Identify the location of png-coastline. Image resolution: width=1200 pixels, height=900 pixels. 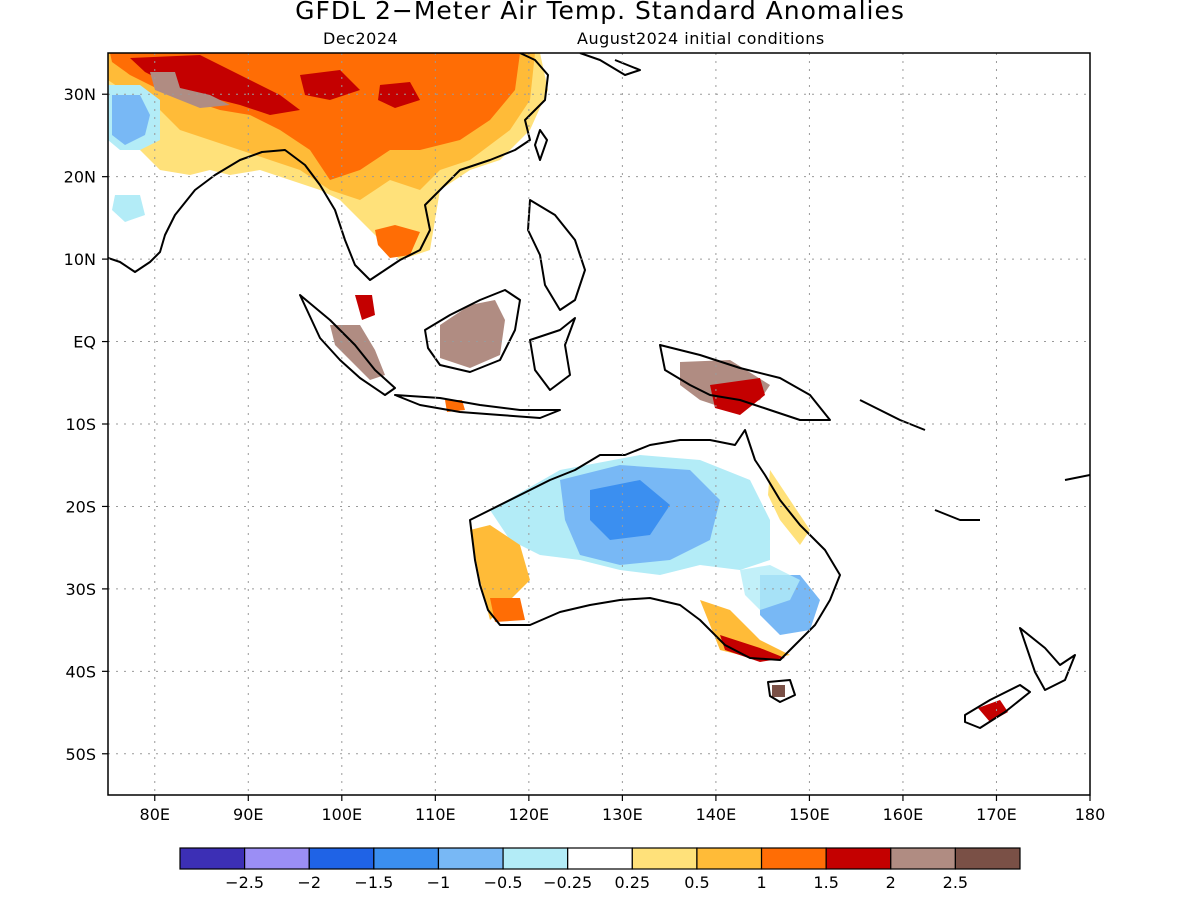
(745, 382).